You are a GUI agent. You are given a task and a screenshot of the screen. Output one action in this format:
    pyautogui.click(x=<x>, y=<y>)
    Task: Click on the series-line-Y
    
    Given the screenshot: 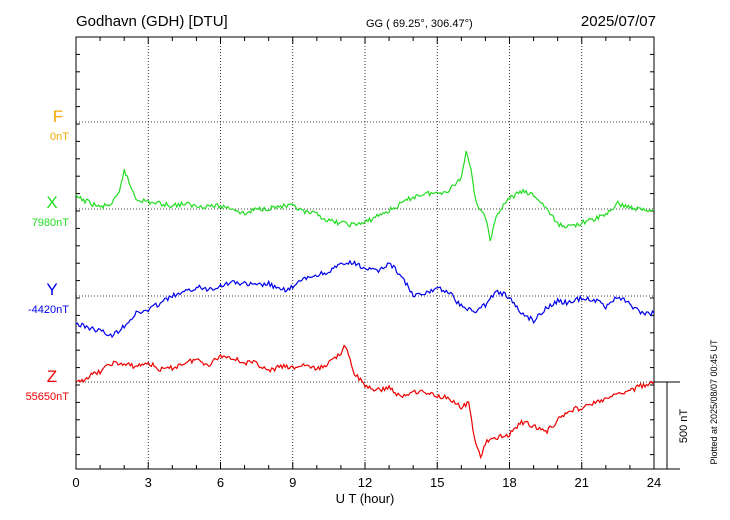 What is the action you would take?
    pyautogui.click(x=365, y=299)
    